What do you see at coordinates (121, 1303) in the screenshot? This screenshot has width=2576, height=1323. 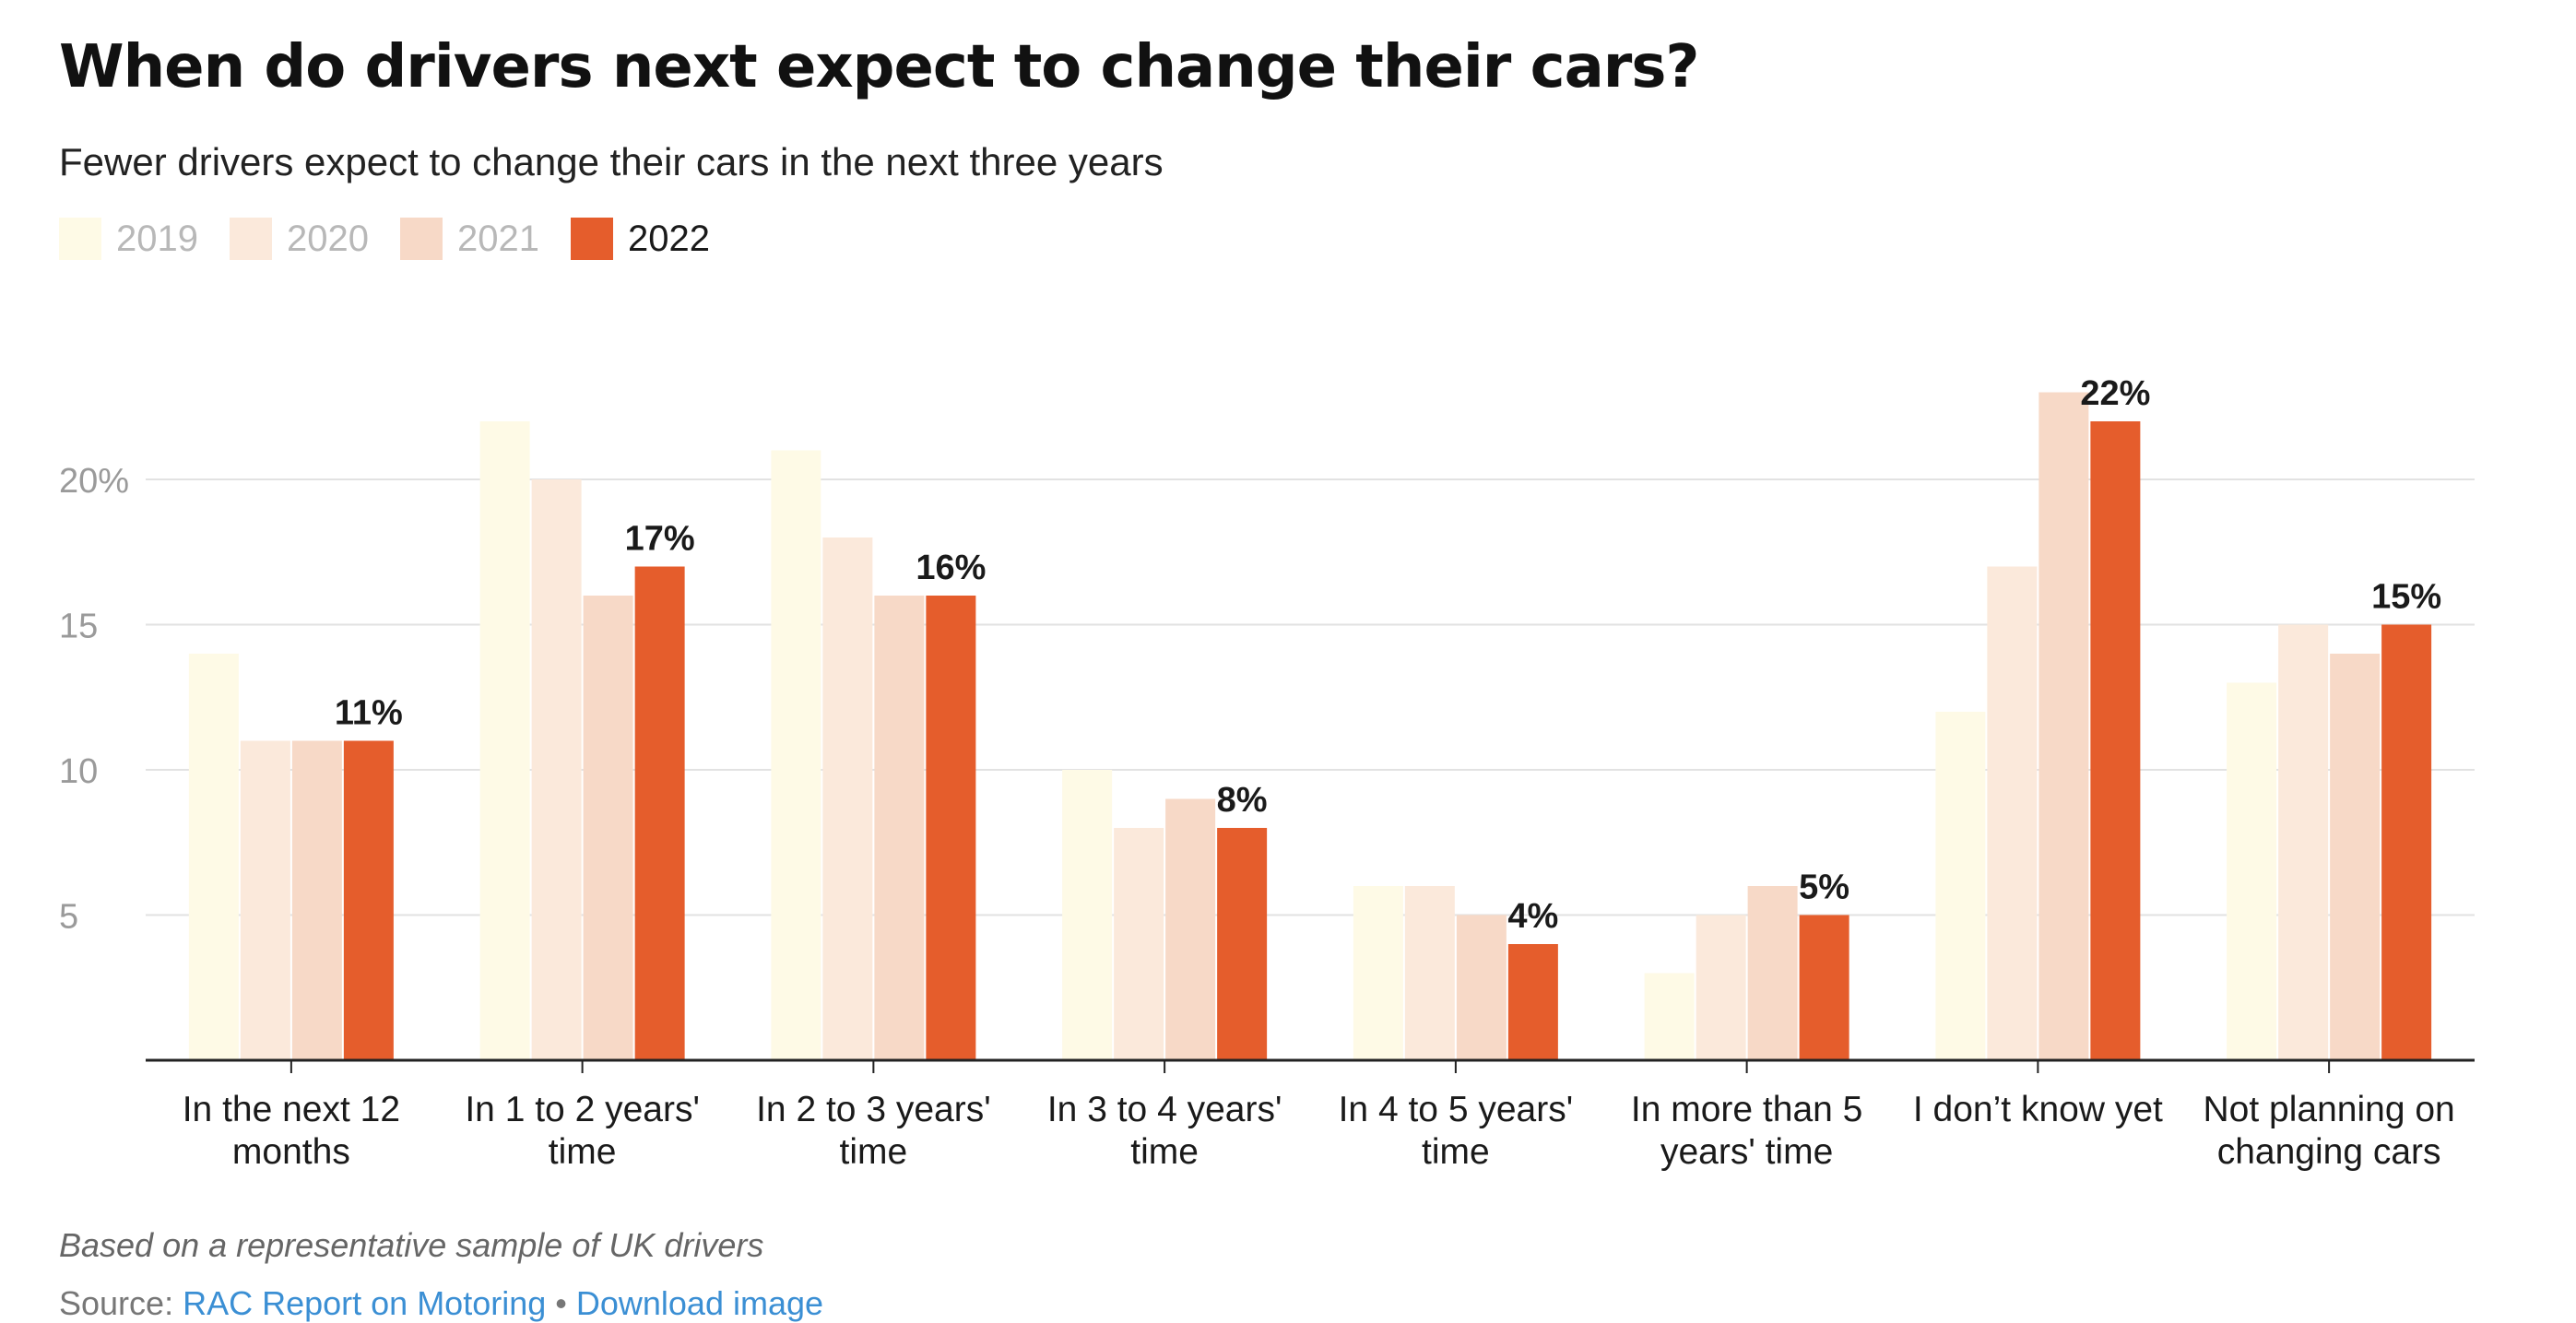 I see `source-prefix: Source:` at bounding box center [121, 1303].